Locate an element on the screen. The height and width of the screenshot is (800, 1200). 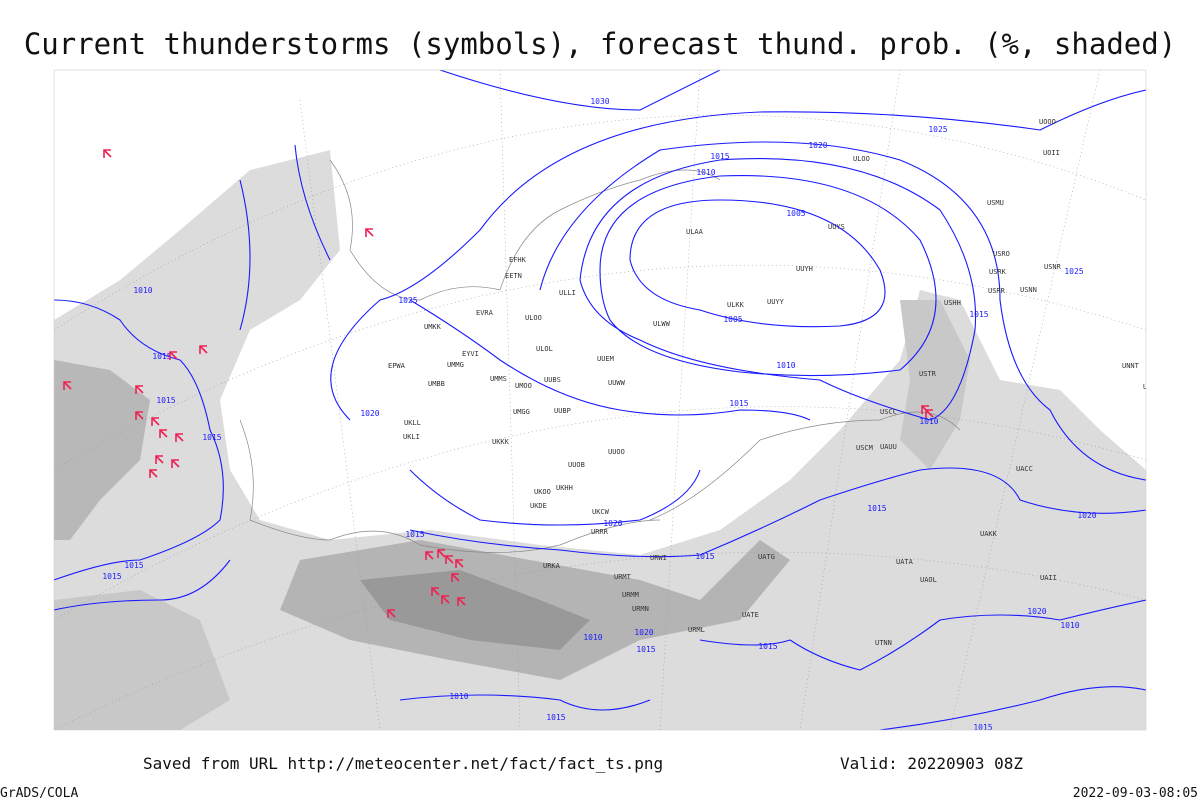
station-code: ULOO is located at coordinates (533, 318).